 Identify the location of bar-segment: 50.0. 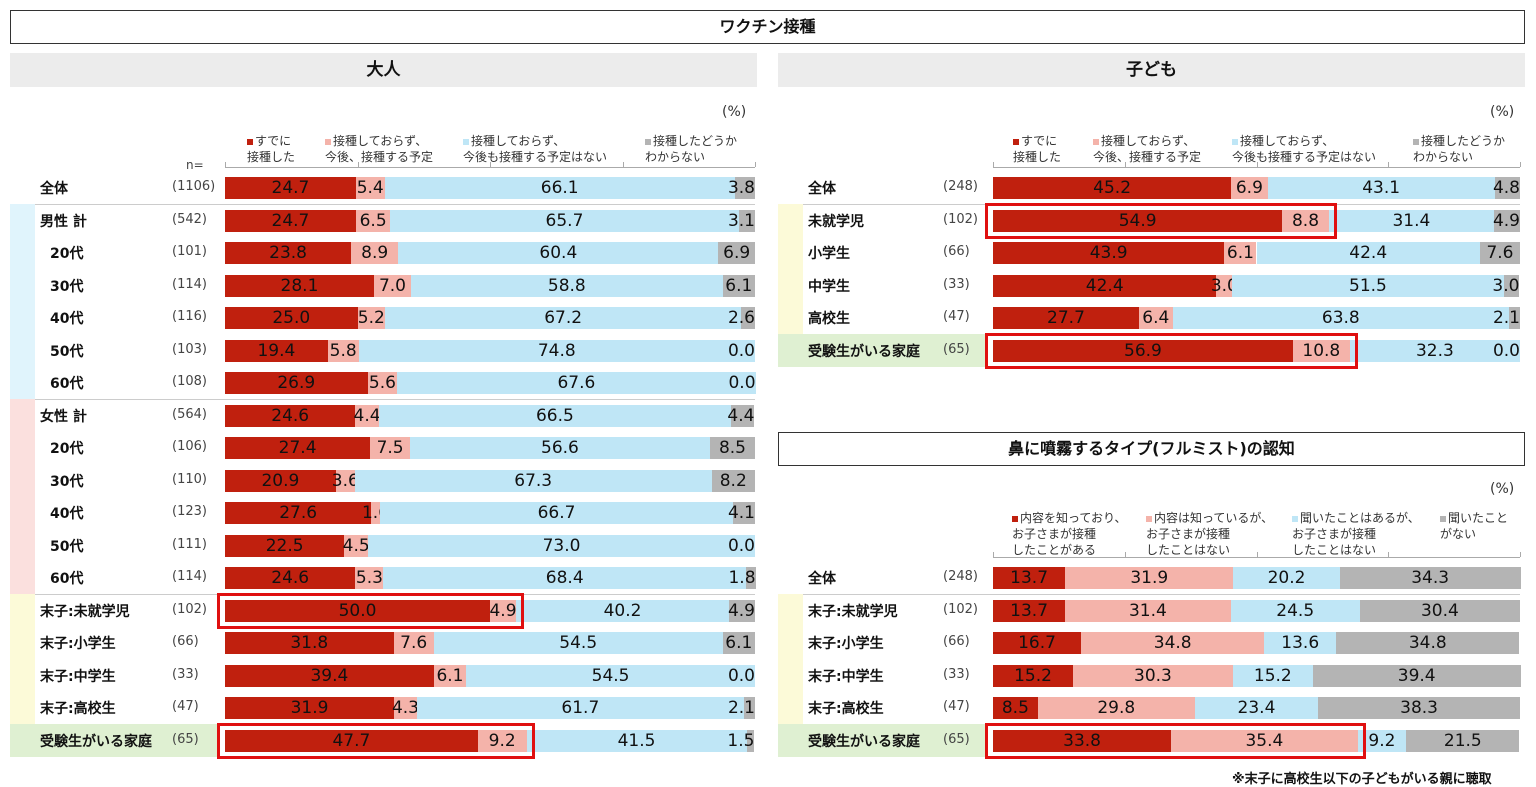
(357, 610).